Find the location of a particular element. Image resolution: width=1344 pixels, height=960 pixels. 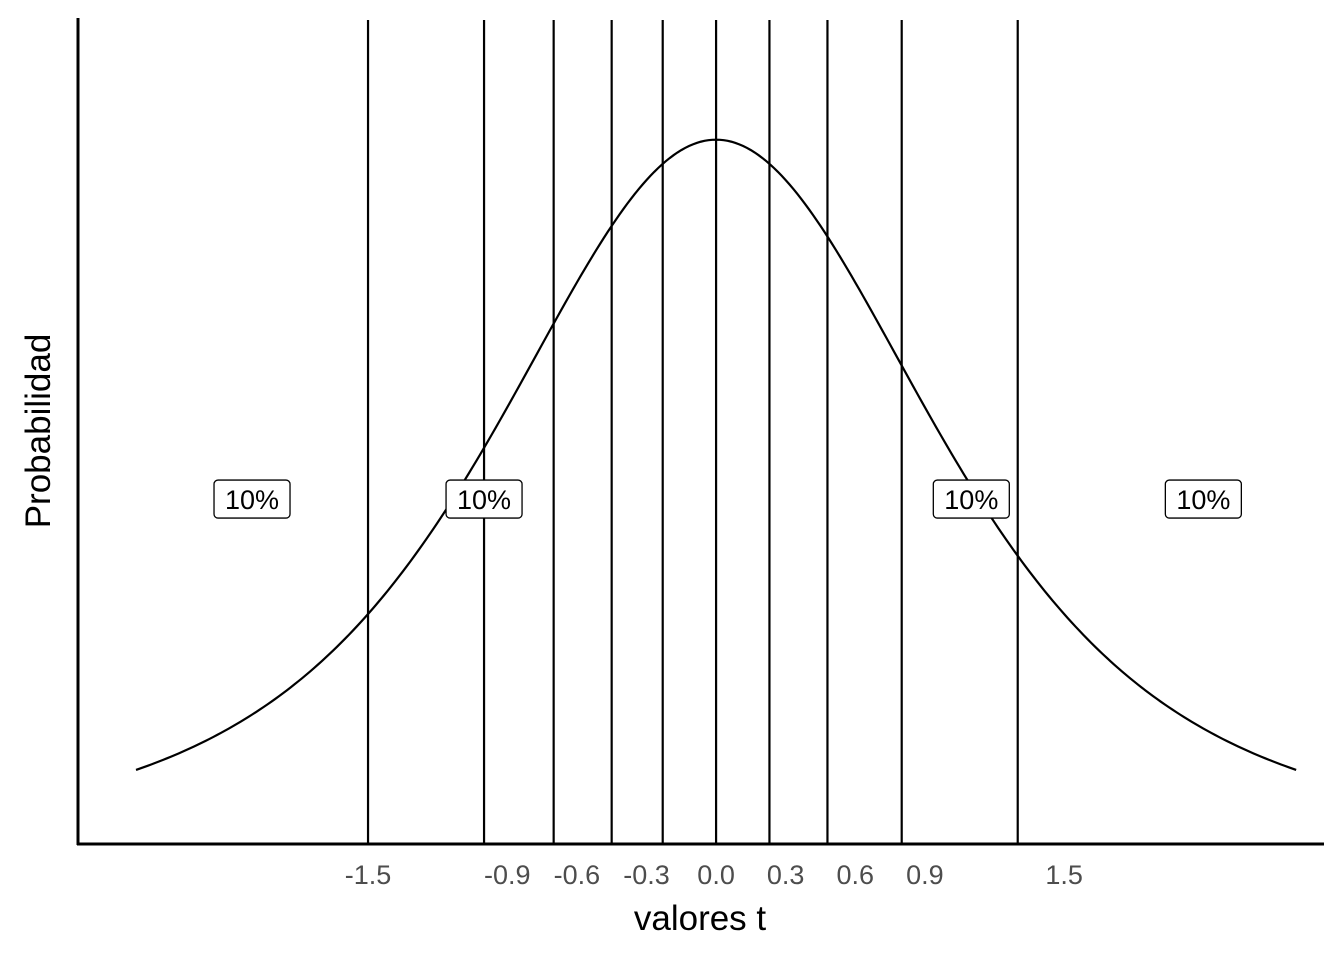

percent-label-3: 10% is located at coordinates (1203, 499).